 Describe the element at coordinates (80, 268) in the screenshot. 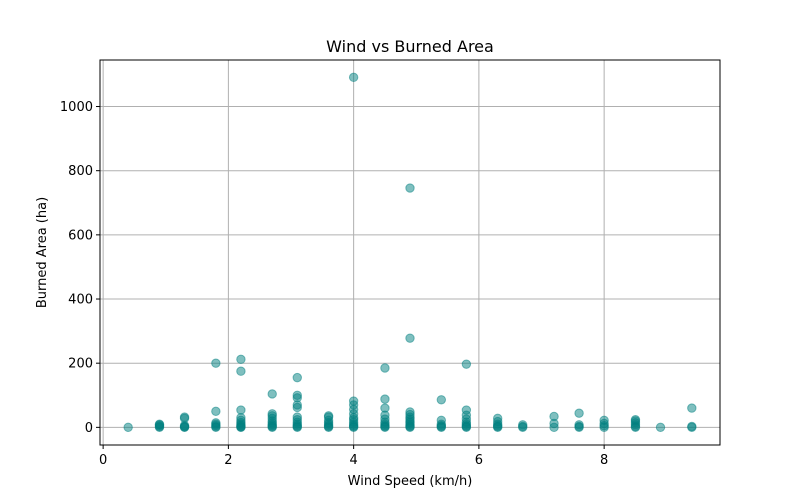

I see `y-axis-ticks: 0 200 400 600 800 1000` at that location.